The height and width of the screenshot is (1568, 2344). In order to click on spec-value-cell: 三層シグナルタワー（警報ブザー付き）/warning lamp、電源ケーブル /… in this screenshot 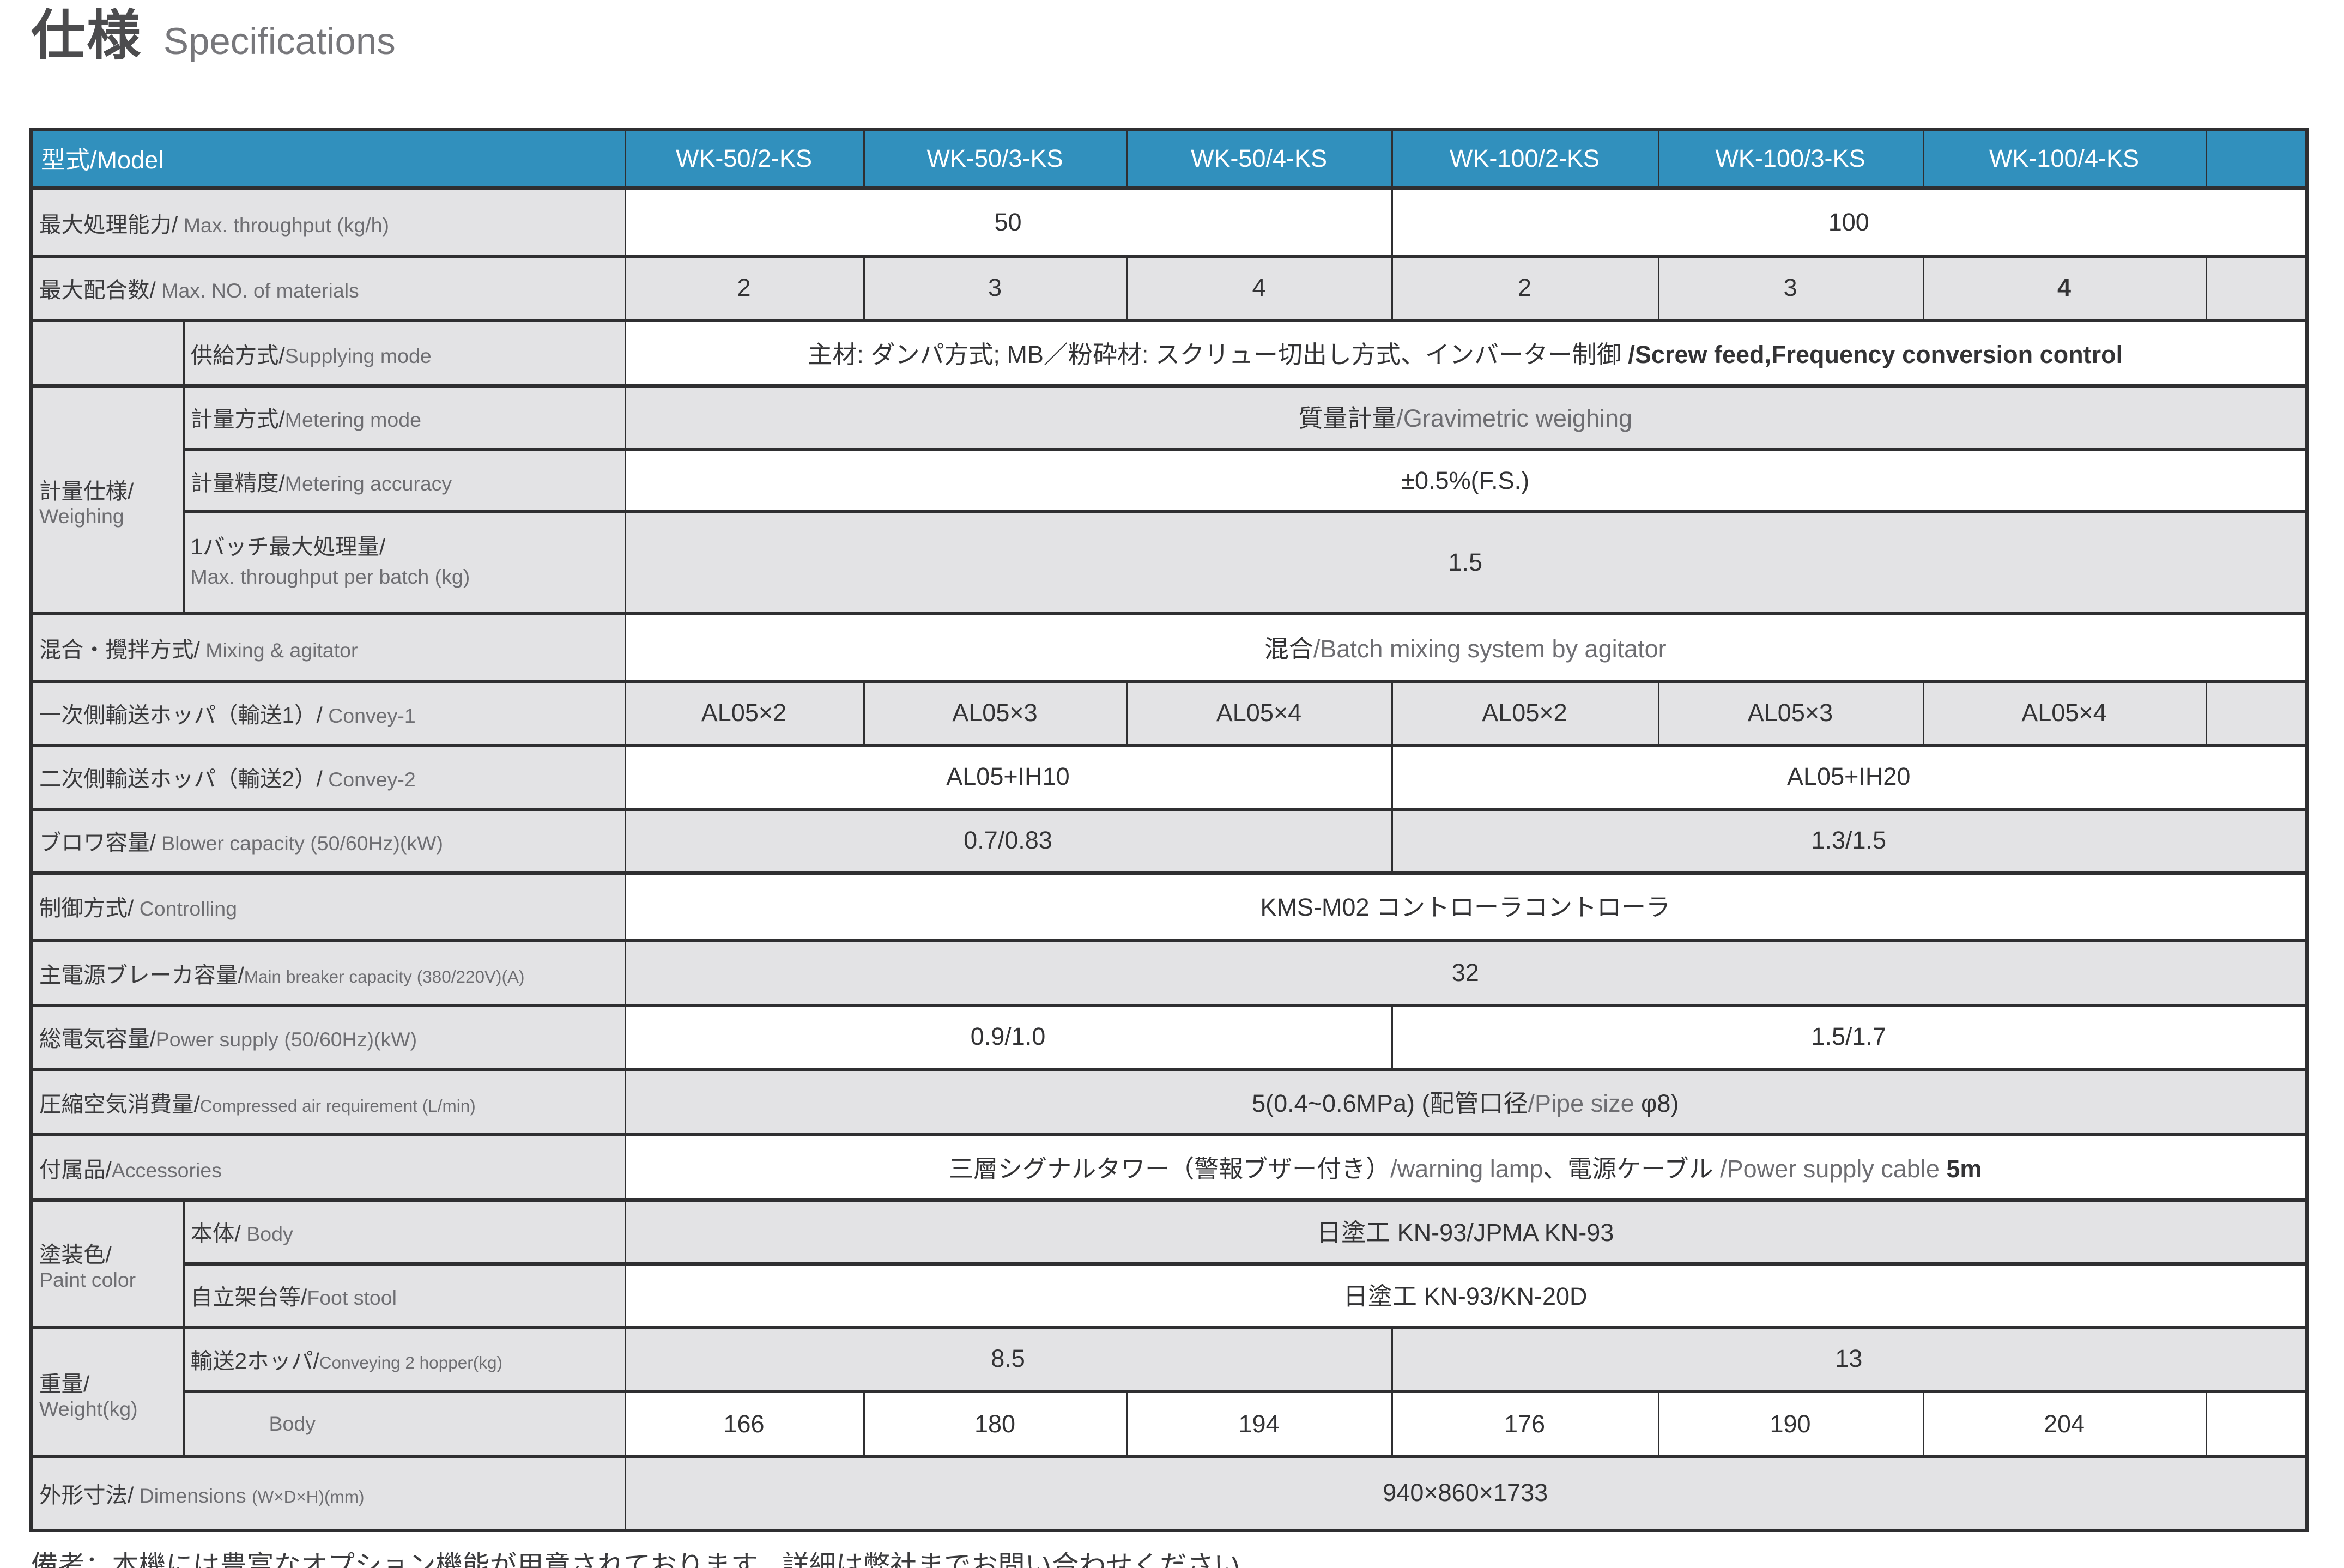, I will do `click(1465, 1168)`.